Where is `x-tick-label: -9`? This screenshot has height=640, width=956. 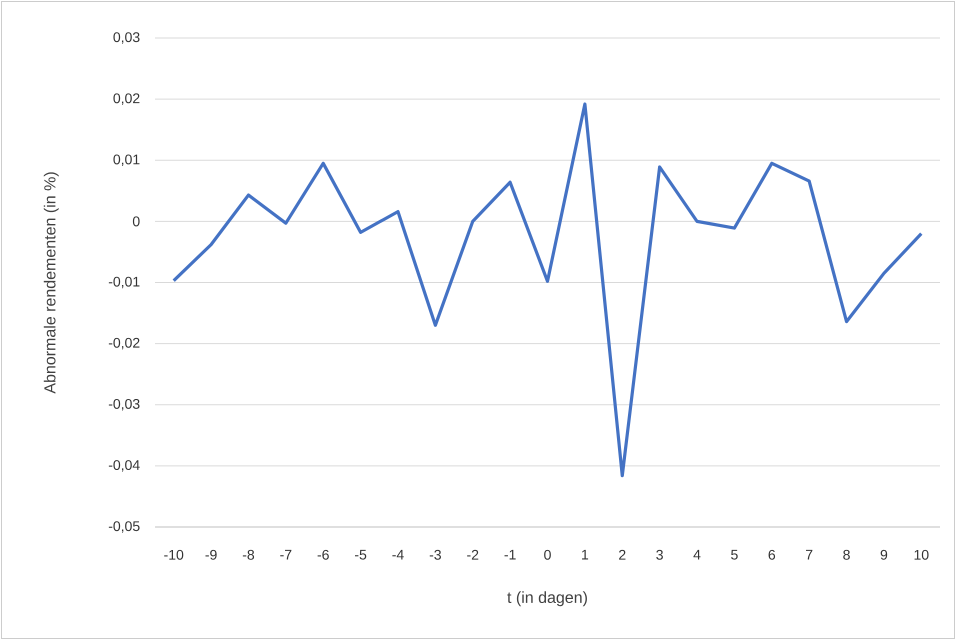 x-tick-label: -9 is located at coordinates (211, 555).